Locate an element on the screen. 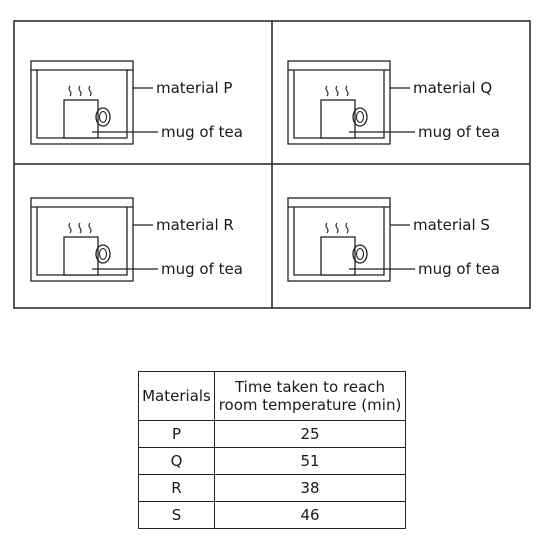 The height and width of the screenshot is (552, 544). material-label: material S is located at coordinates (451, 225).